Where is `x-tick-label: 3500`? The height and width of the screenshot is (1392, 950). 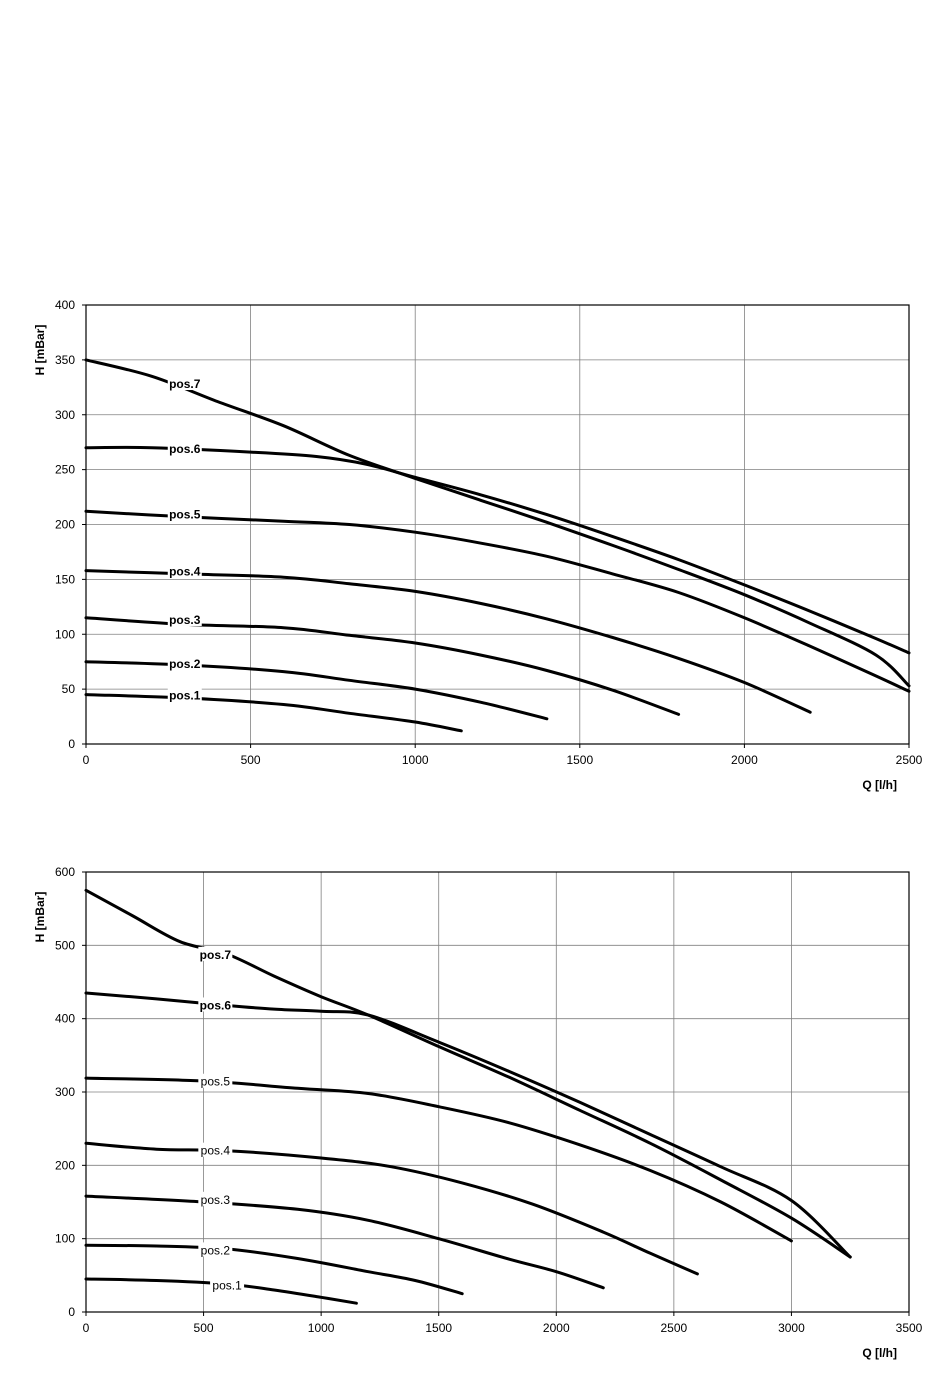
x-tick-label: 3500 is located at coordinates (909, 1328).